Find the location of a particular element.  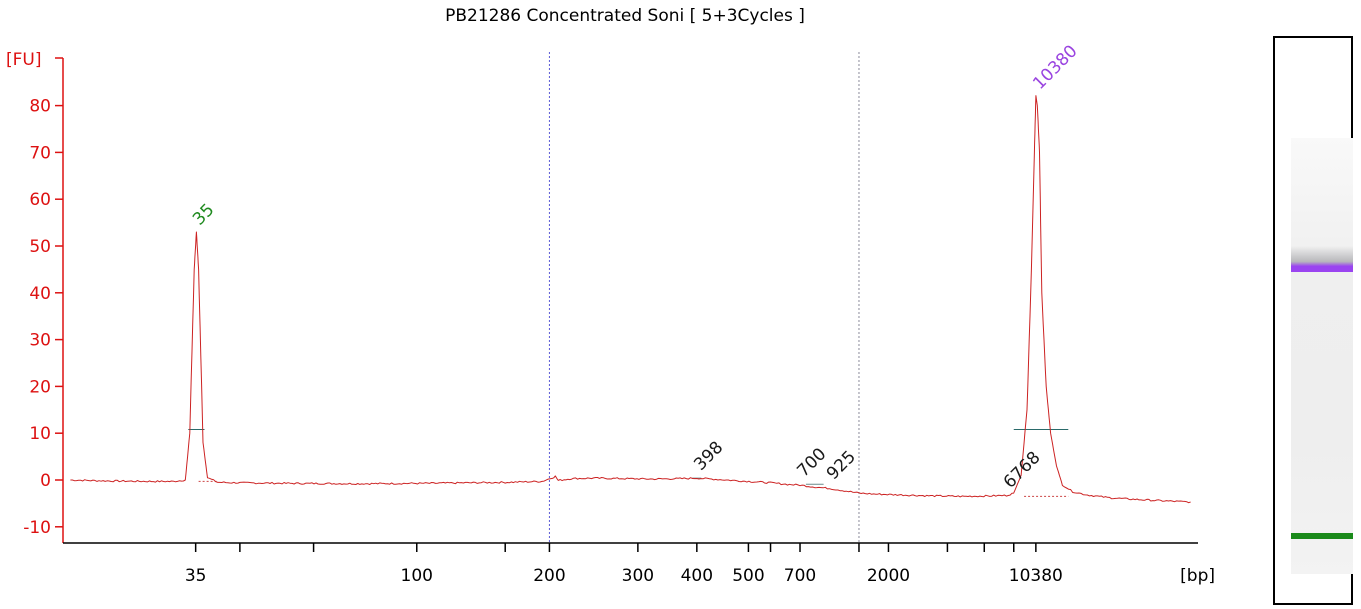

x-tick-label: 10380 is located at coordinates (1036, 576).